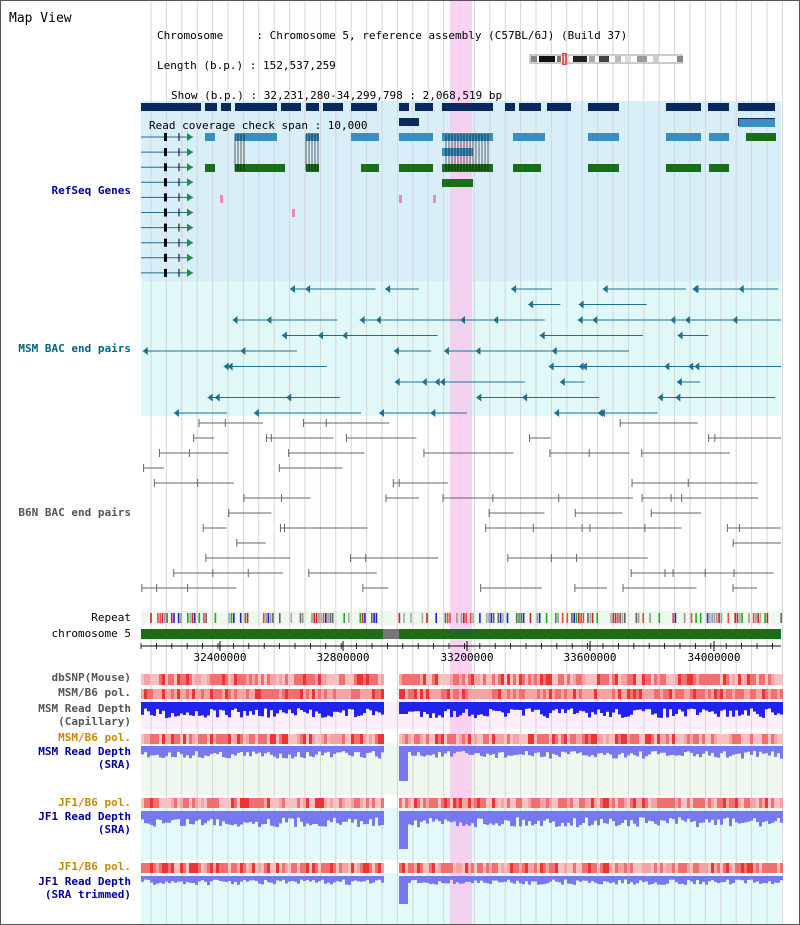 The image size is (800, 925). What do you see at coordinates (165, 137) in the screenshot?
I see `gene-exon` at bounding box center [165, 137].